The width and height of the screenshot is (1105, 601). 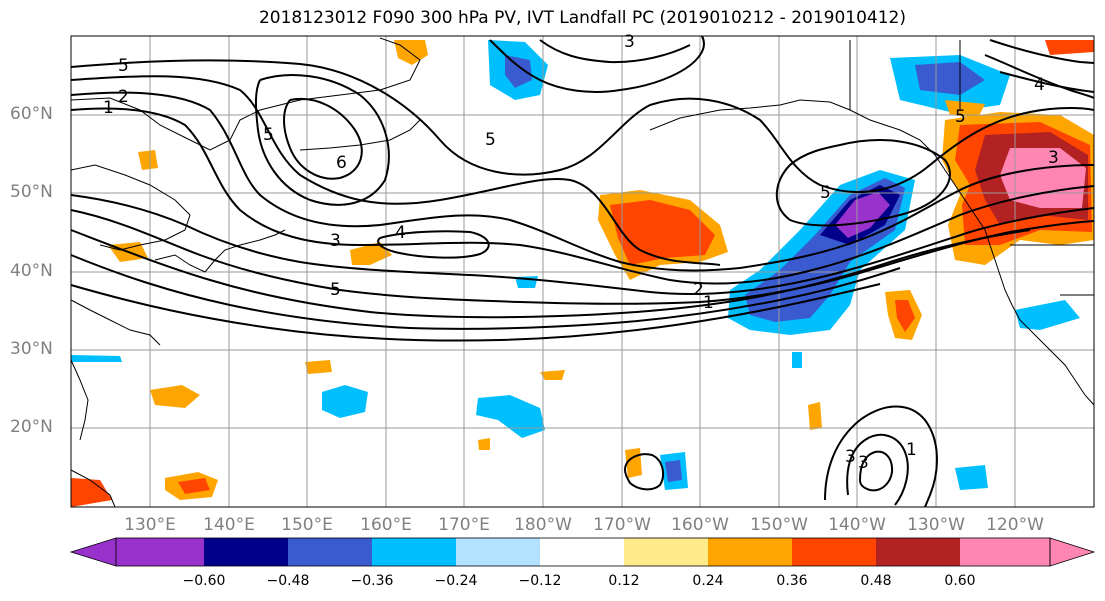 What do you see at coordinates (857, 525) in the screenshot?
I see `lon-label: 140°W` at bounding box center [857, 525].